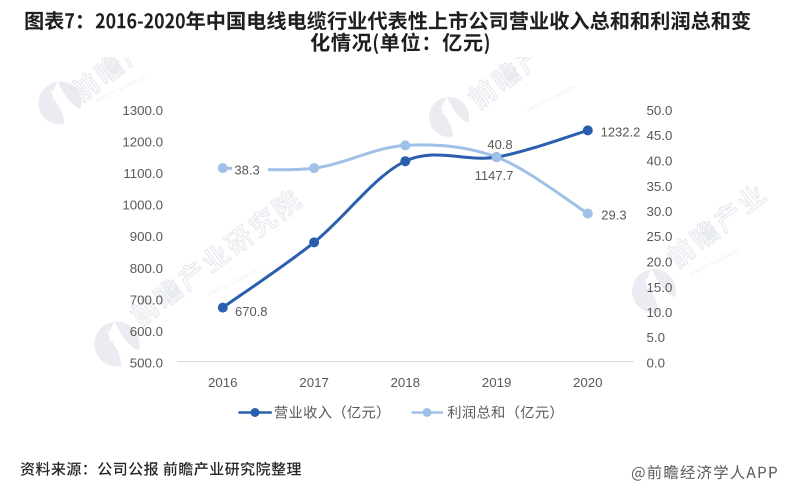 This screenshot has width=790, height=503. What do you see at coordinates (142, 142) in the screenshot?
I see `svg-text: 1200.0` at bounding box center [142, 142].